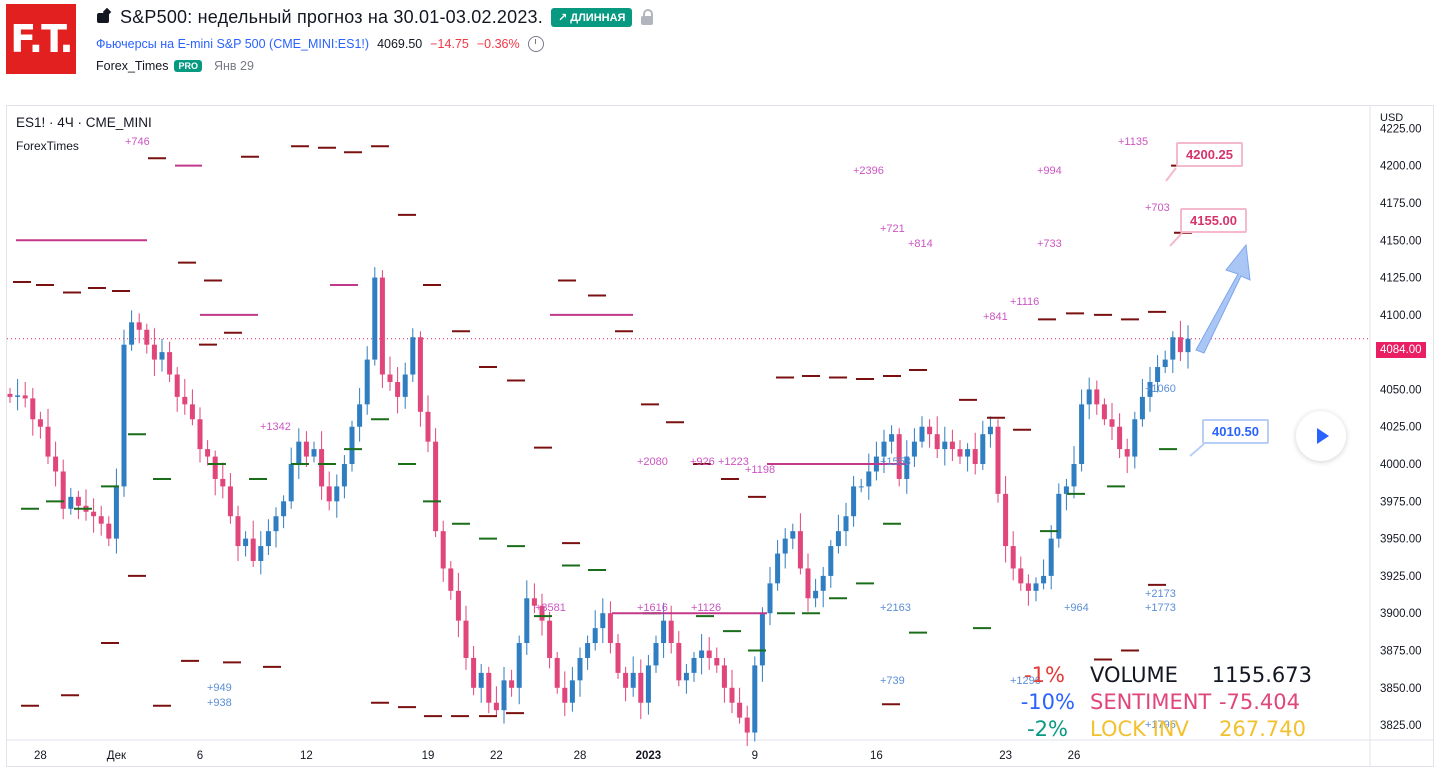 The height and width of the screenshot is (773, 1439). Describe the element at coordinates (1392, 118) in the screenshot. I see `axis-currency-label: USD` at that location.